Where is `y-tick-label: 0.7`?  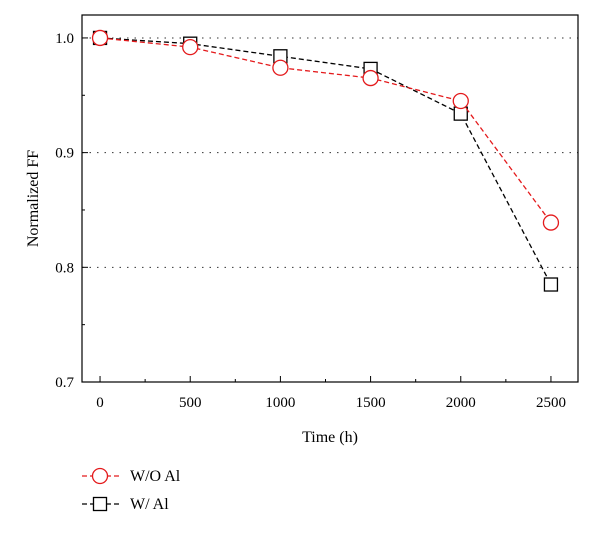
y-tick-label: 0.7 is located at coordinates (64, 383).